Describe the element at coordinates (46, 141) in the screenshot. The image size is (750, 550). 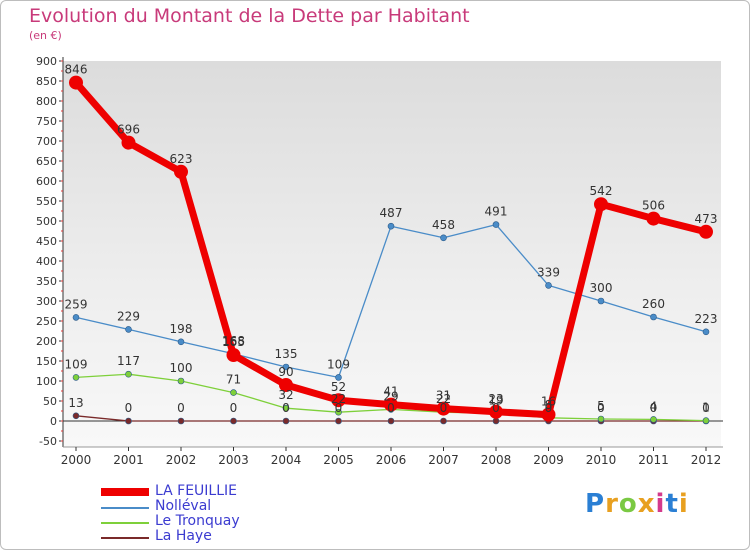
I see `y-tick-label: 700` at that location.